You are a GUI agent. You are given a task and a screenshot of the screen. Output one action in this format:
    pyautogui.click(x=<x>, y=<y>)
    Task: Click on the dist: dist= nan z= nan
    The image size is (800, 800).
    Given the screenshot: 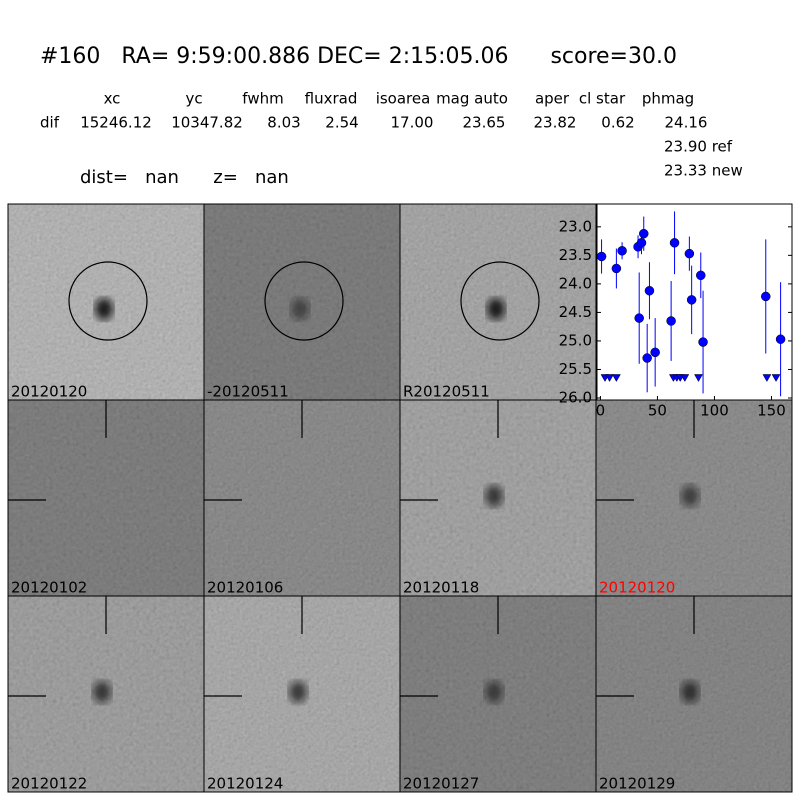 What is the action you would take?
    pyautogui.click(x=184, y=177)
    